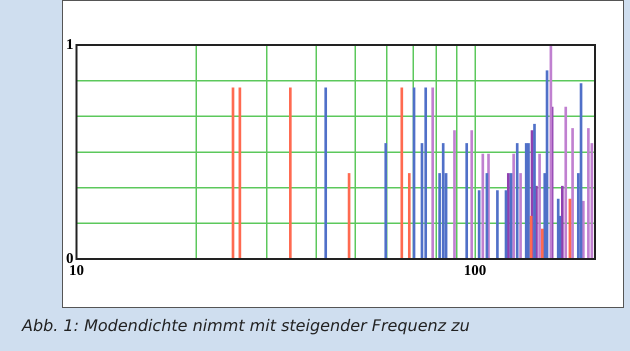 The height and width of the screenshot is (351, 630). Describe the element at coordinates (475, 270) in the screenshot. I see `x-tick-label: 100` at that location.